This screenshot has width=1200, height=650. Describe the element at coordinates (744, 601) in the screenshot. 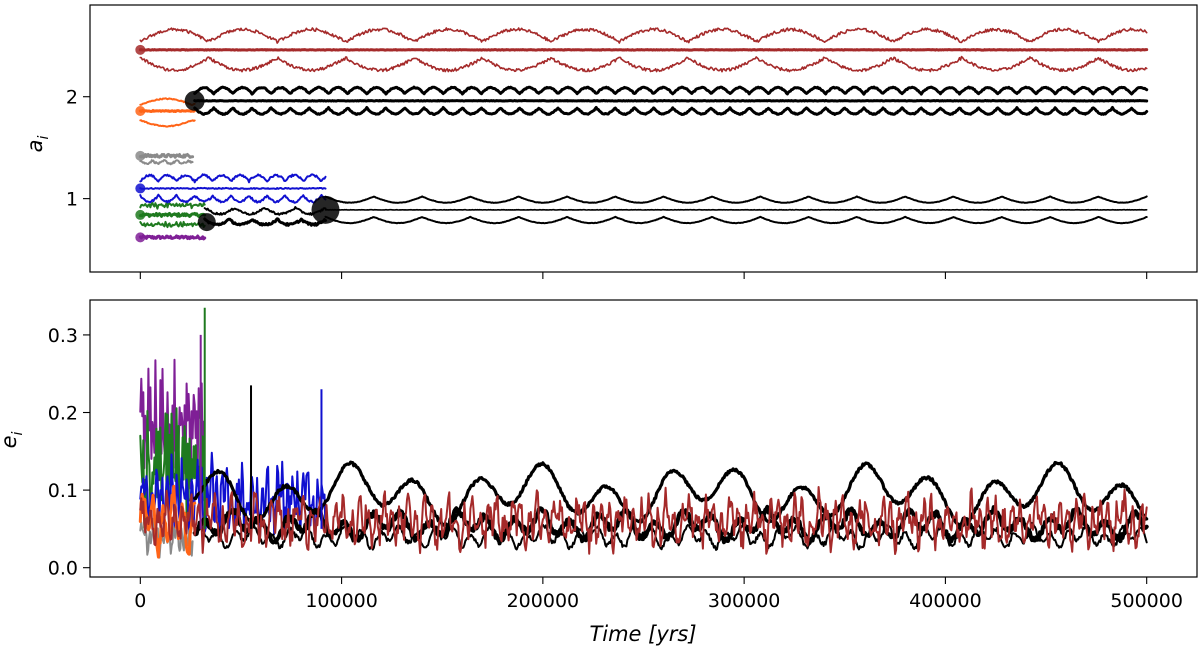

I see `xtick-label: 300000` at that location.